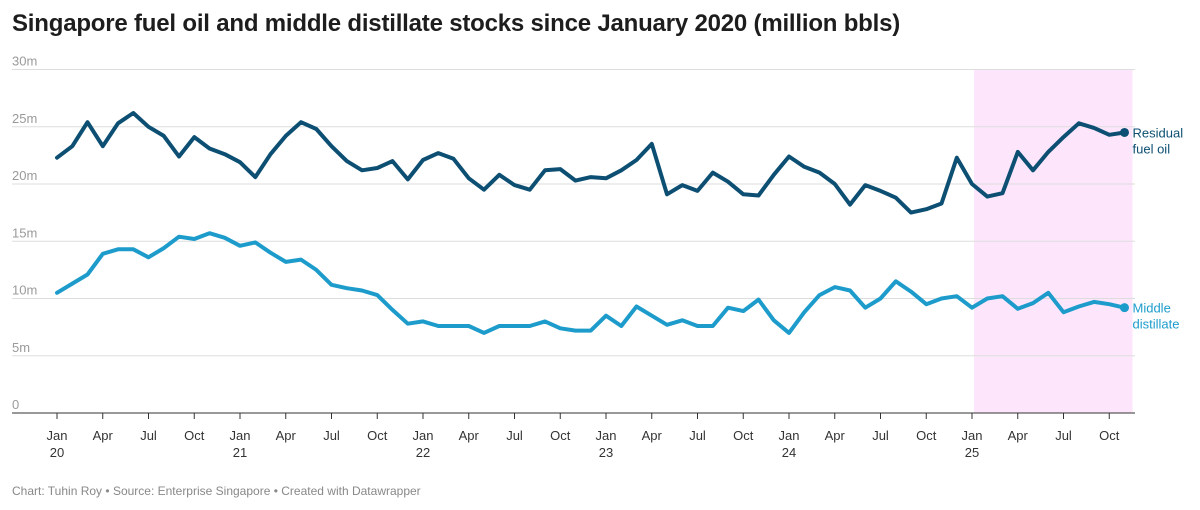 Image resolution: width=1200 pixels, height=510 pixels. Describe the element at coordinates (1158, 132) in the screenshot. I see `residual-fuel-oil-label: Residual` at that location.